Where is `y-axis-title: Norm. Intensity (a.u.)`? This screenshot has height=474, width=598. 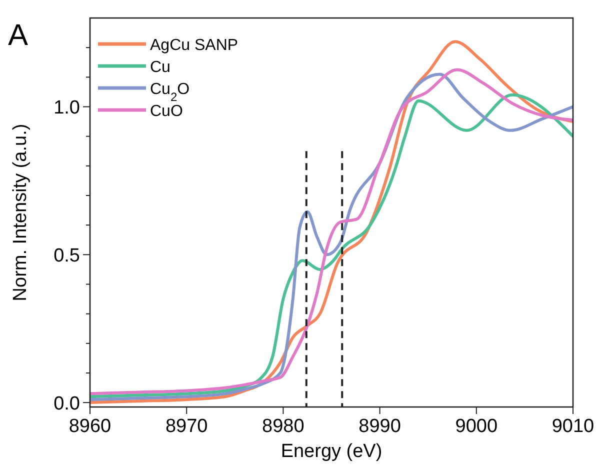 y-axis-title: Norm. Intensity (a.u.) is located at coordinates (20, 213).